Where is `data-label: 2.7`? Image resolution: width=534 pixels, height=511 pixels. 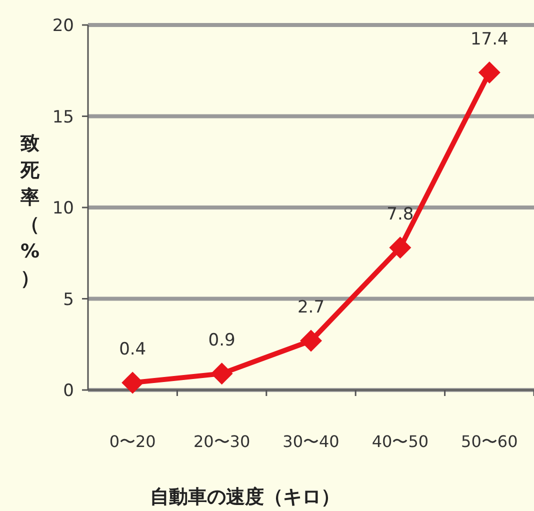 data-label: 2.7 is located at coordinates (311, 308).